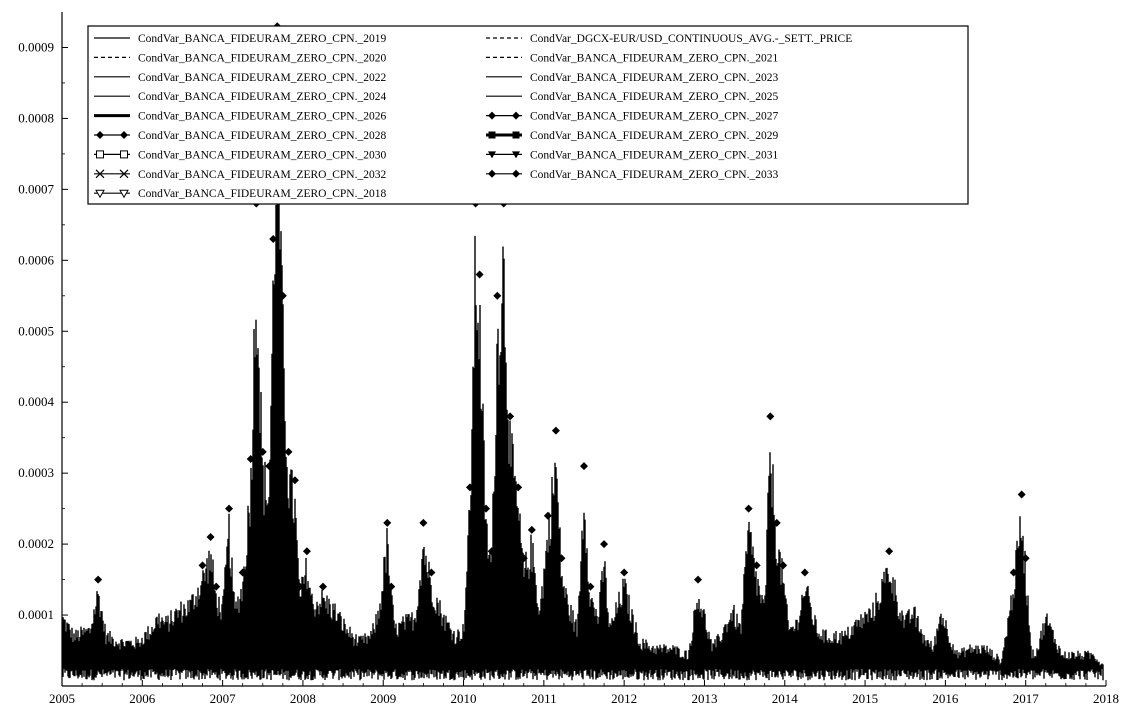 The width and height of the screenshot is (1130, 713). I want to click on legend-label: CondVar_BANCA_FIDEURAM_ZERO_CPN._2022, so click(262, 78).